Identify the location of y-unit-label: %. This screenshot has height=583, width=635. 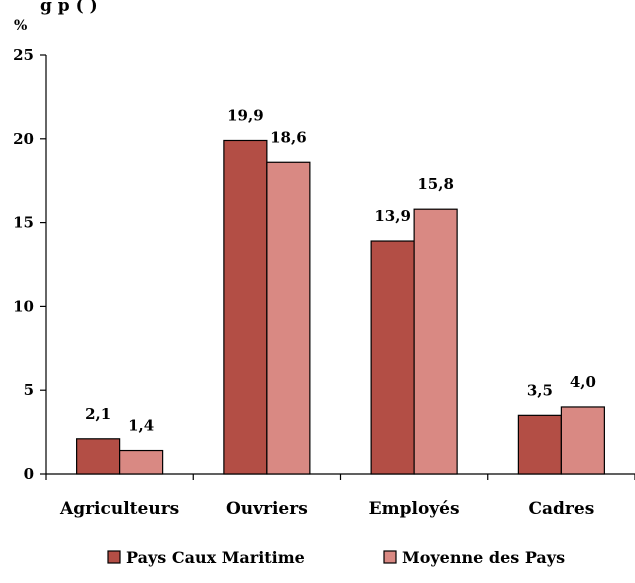
(20, 26).